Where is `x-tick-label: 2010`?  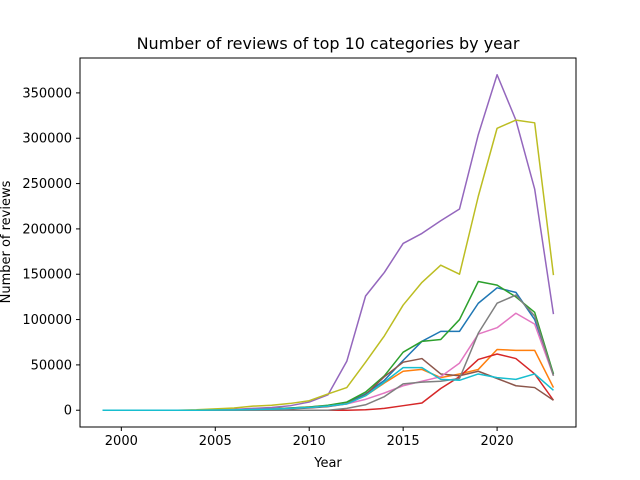 x-tick-label: 2010 is located at coordinates (309, 441).